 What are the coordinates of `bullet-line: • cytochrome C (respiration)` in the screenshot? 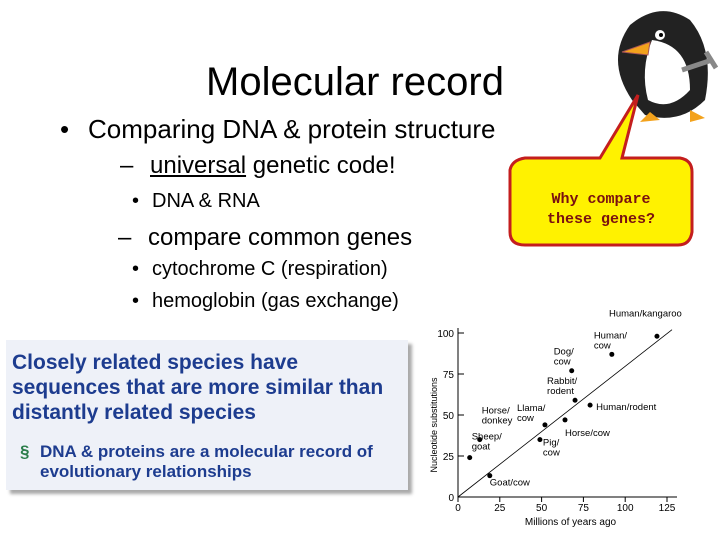 It's located at (260, 269).